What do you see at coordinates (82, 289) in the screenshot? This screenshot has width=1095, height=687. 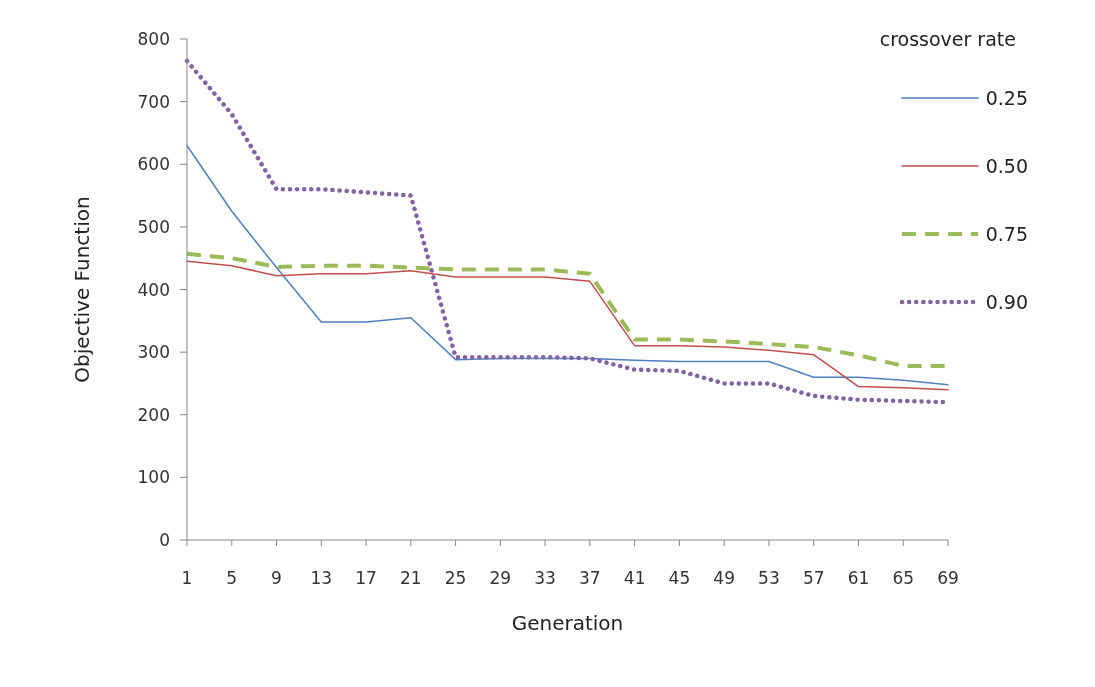 I see `y-axis-title: Objective Function` at bounding box center [82, 289].